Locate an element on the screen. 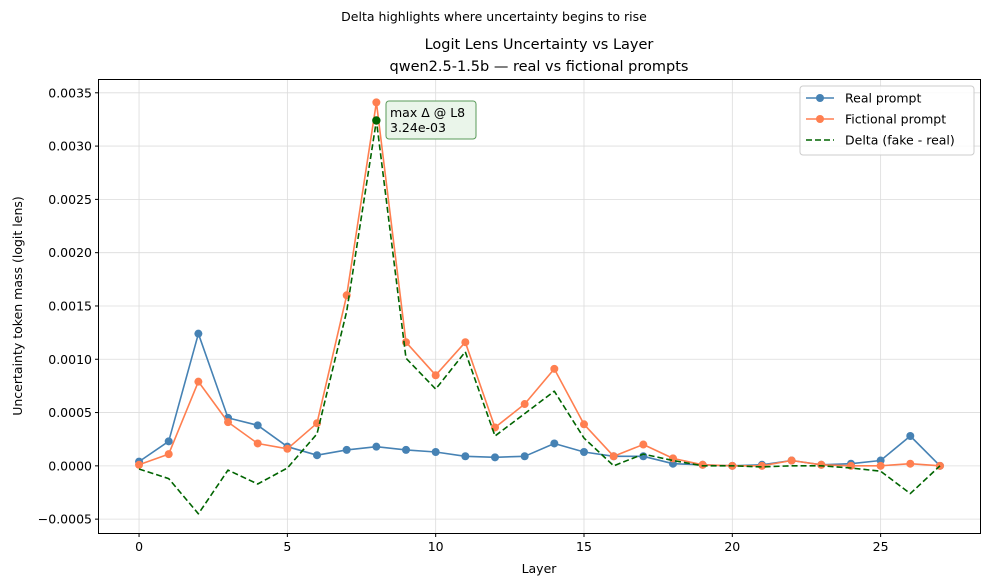 This screenshot has width=989, height=586. x-tick-label: 20 is located at coordinates (732, 546).